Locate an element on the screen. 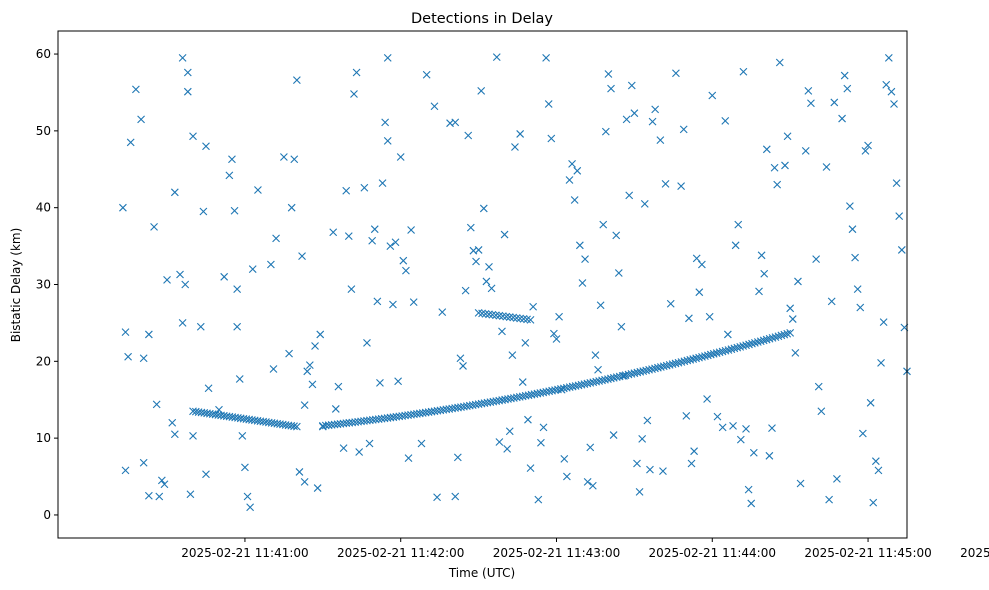 The height and width of the screenshot is (590, 989). x-tick-label: 2025-02-21 11:43:00 is located at coordinates (556, 553).